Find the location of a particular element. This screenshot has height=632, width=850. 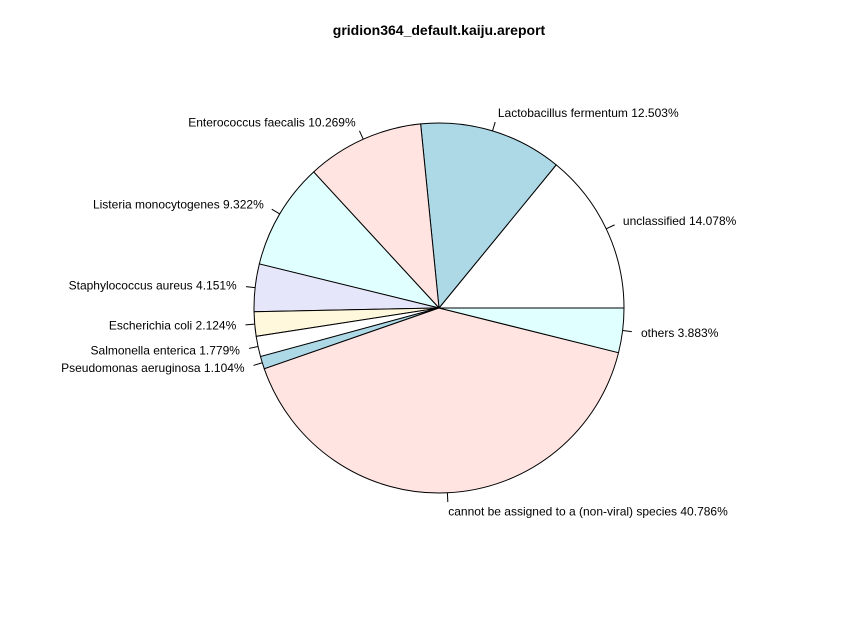

slice-label: Enterococcus faecalis 10.269% is located at coordinates (272, 122).